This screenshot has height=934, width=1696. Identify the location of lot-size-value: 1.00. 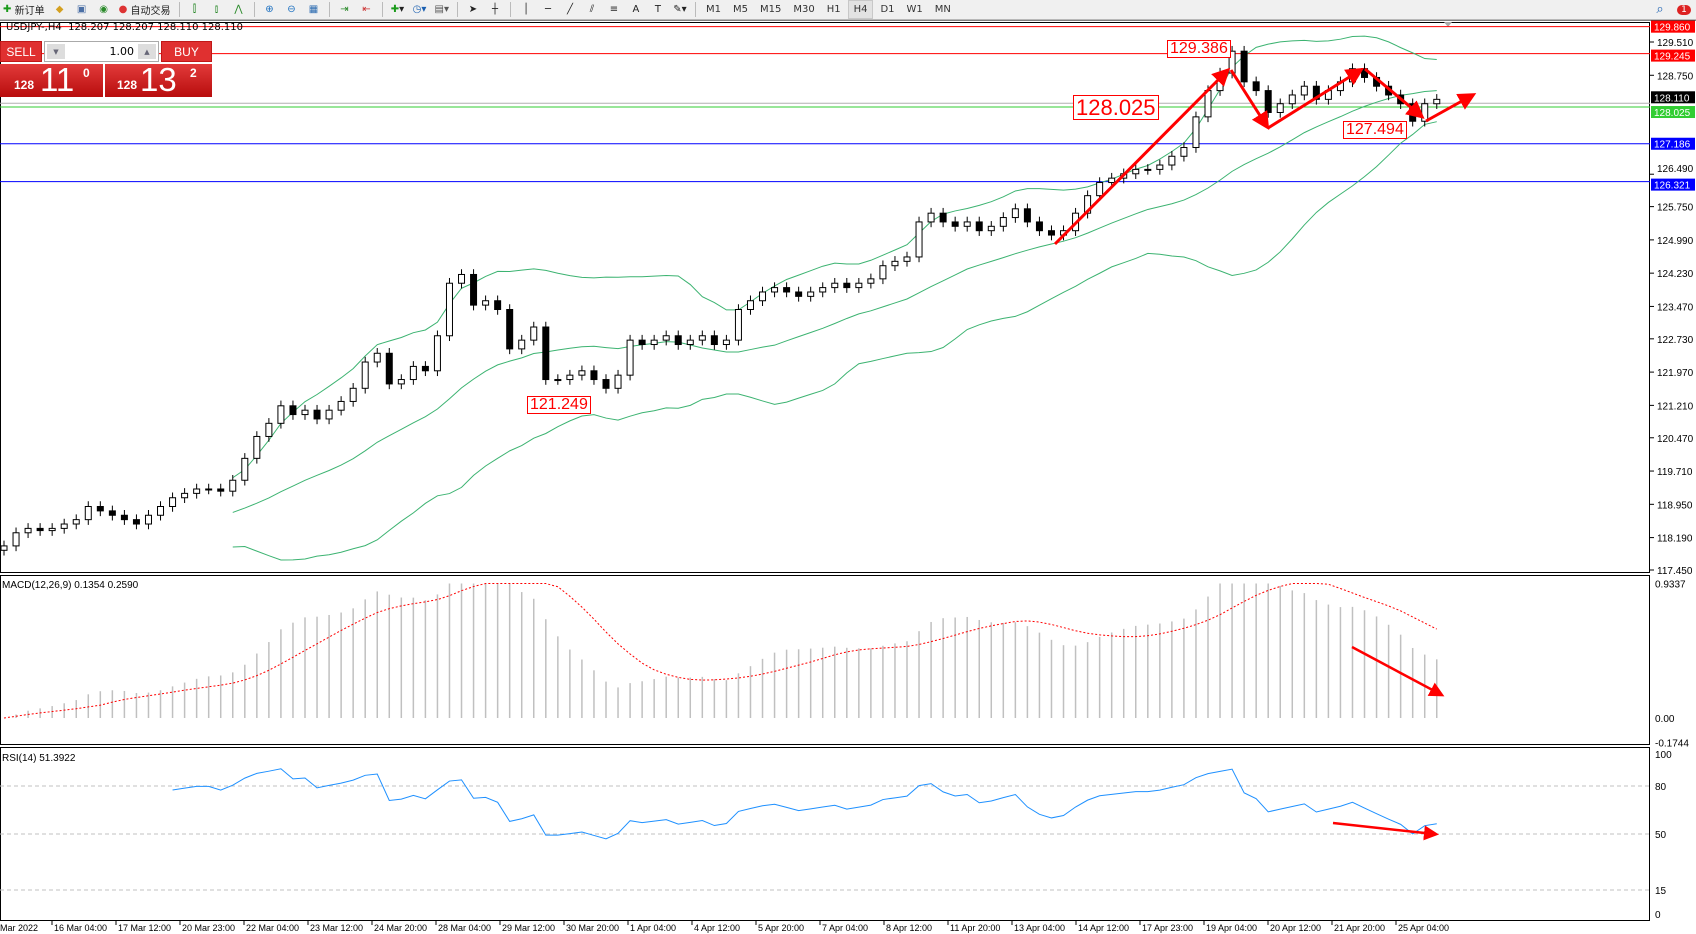
(122, 51).